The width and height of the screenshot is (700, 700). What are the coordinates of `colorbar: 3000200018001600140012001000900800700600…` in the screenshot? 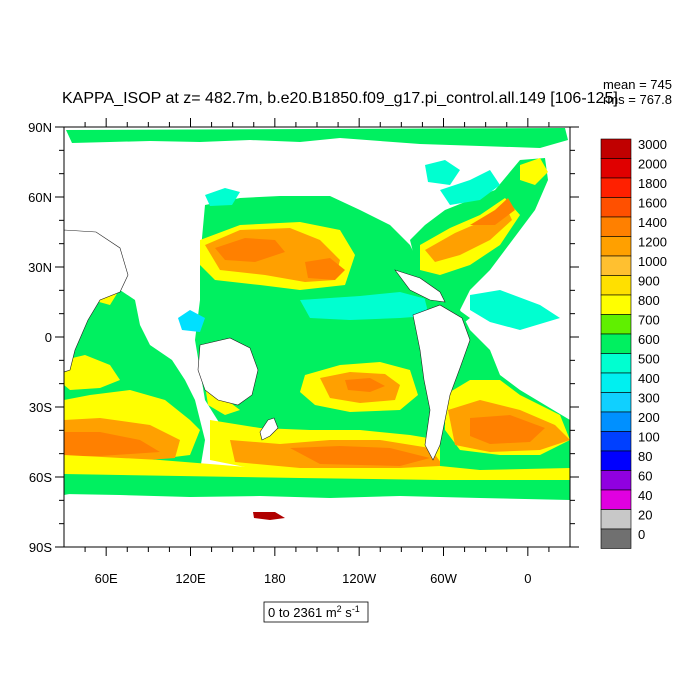 It's located at (633, 343).